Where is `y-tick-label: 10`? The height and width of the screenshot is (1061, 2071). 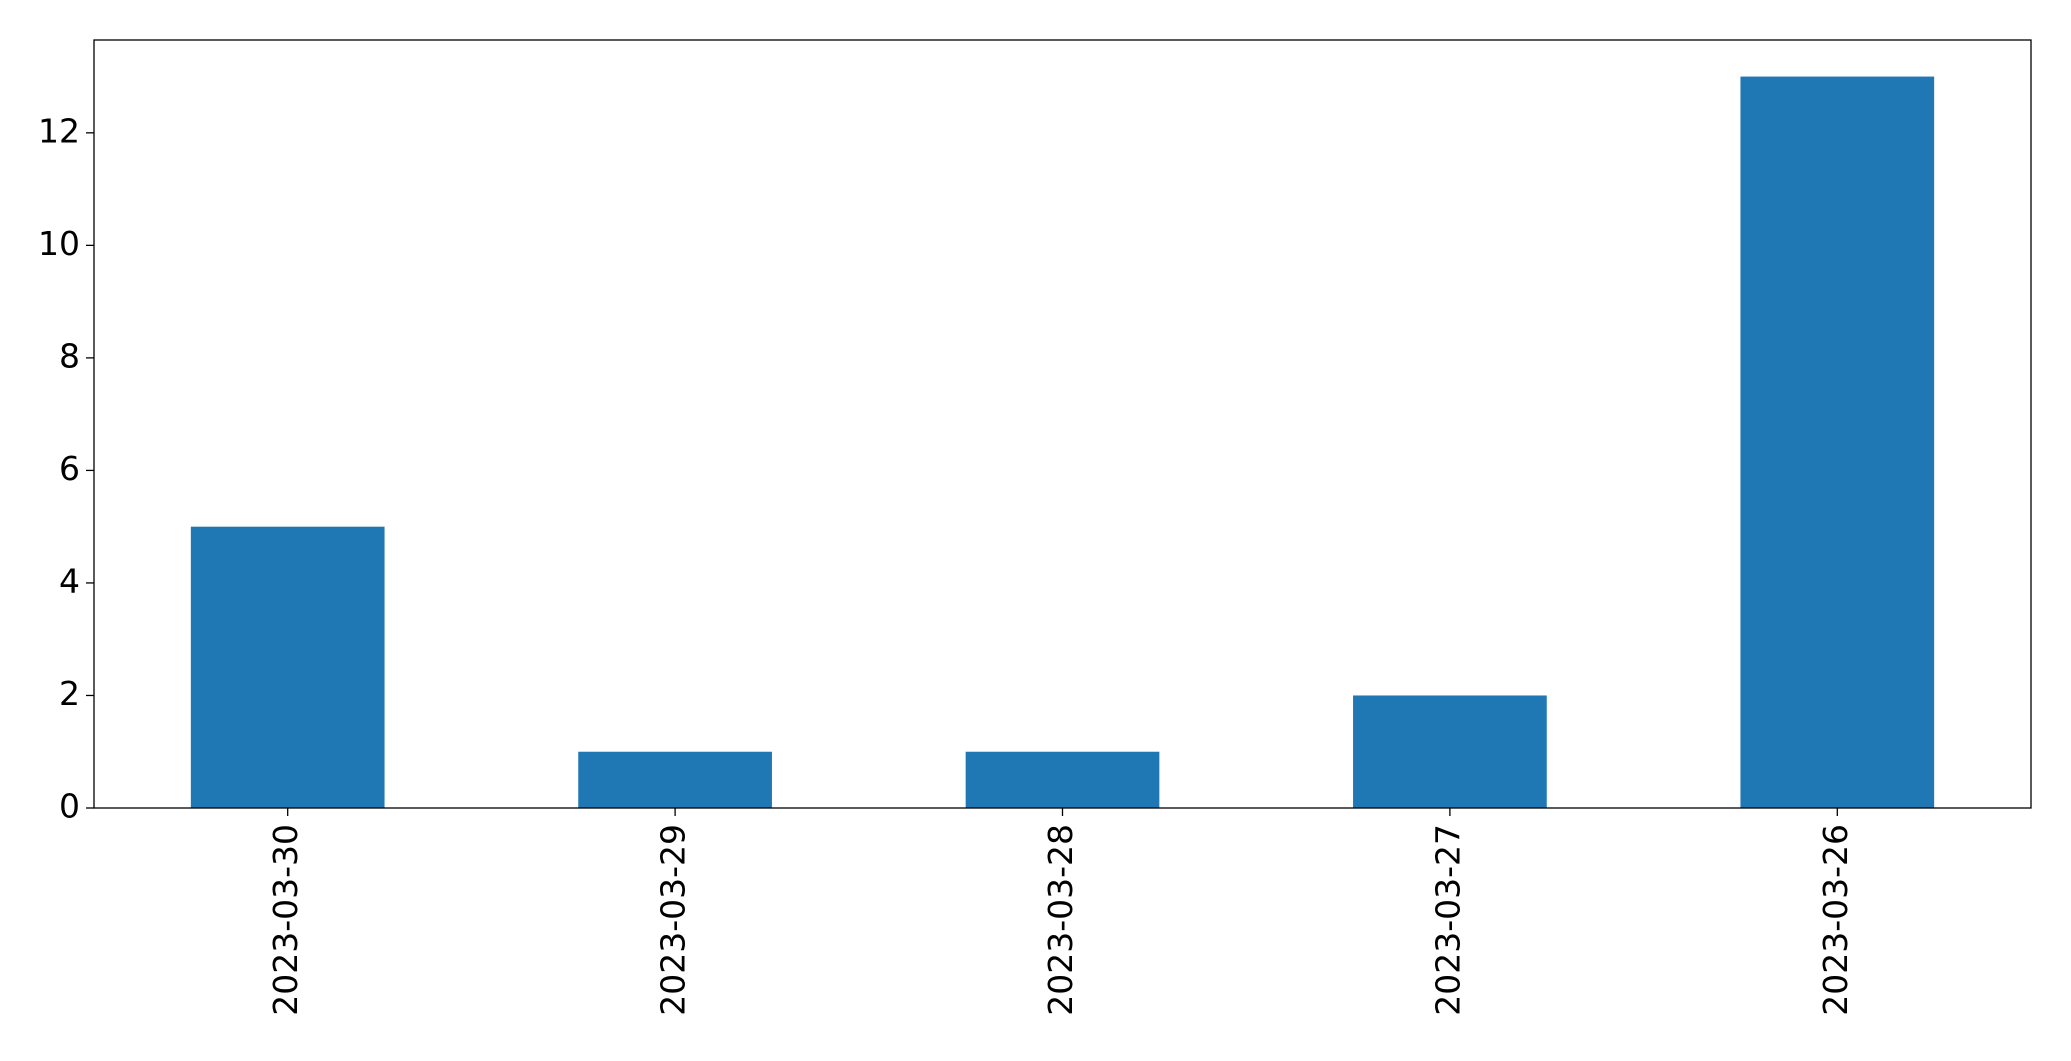
y-tick-label: 10 is located at coordinates (59, 243).